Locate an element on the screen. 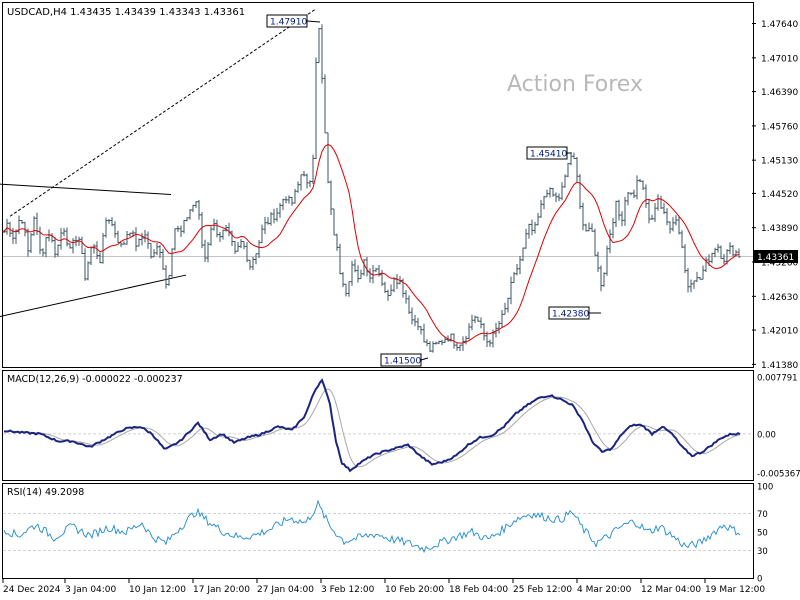 This screenshot has height=600, width=800. macd-signal-line is located at coordinates (372, 428).